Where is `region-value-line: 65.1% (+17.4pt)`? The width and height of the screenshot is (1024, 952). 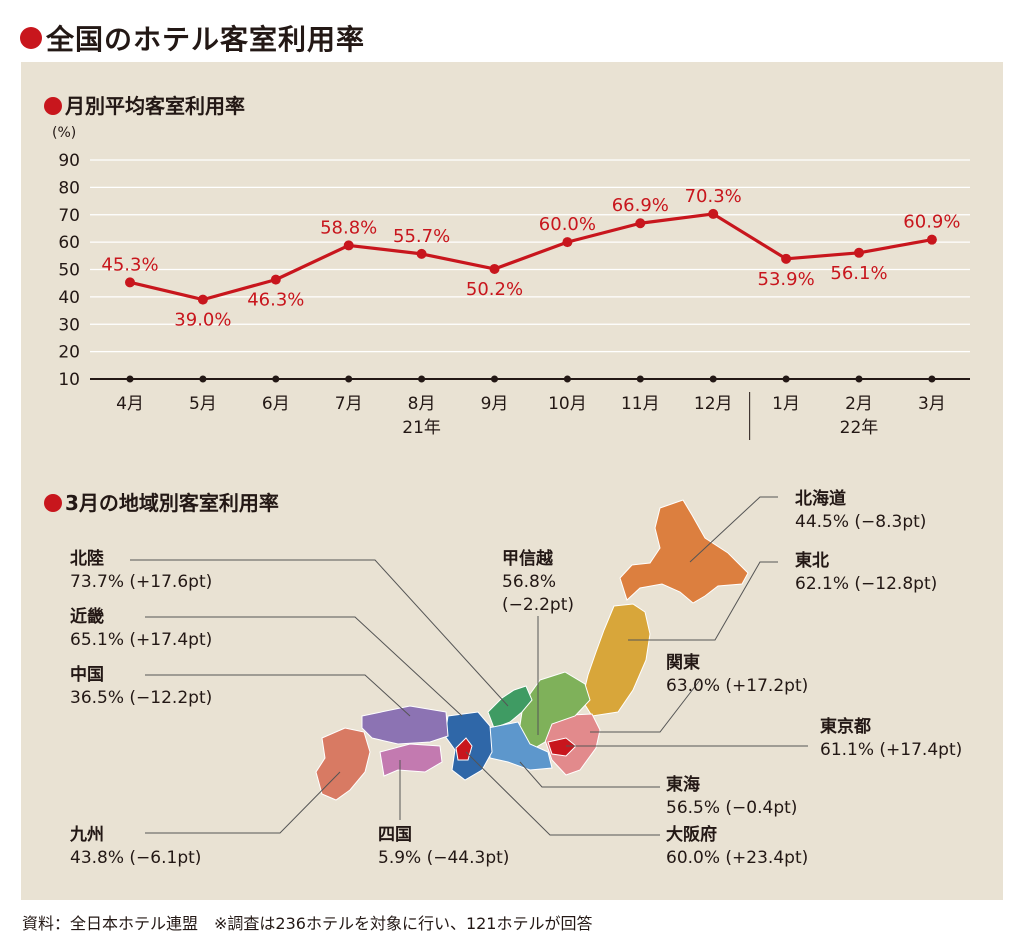 region-value-line: 65.1% (+17.4pt) is located at coordinates (141, 640).